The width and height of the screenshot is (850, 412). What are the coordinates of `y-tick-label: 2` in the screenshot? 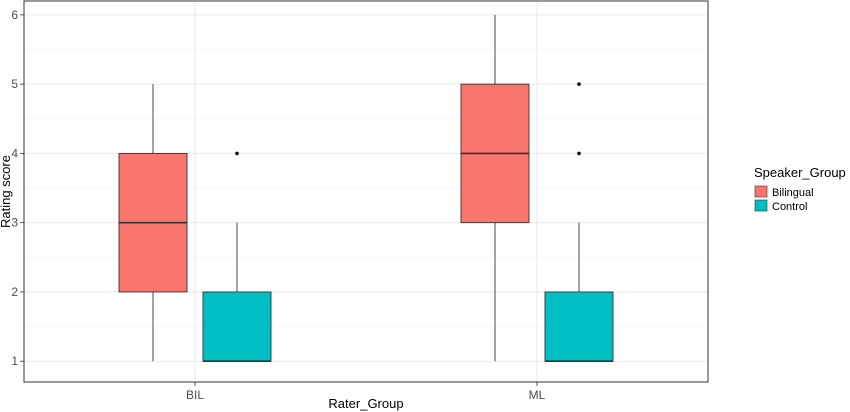 It's located at (14, 292).